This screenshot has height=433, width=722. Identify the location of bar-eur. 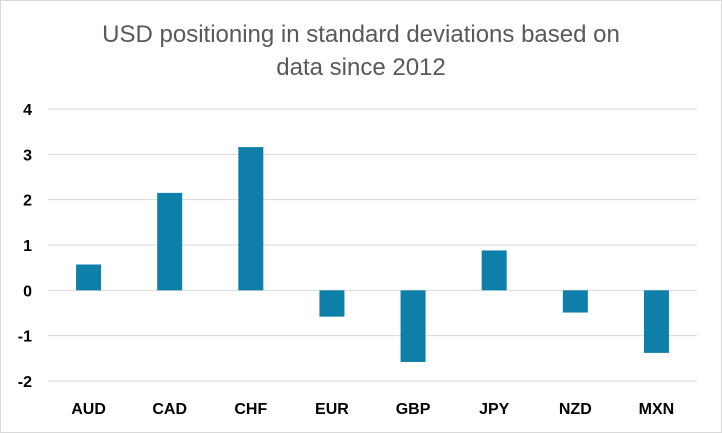
(332, 303).